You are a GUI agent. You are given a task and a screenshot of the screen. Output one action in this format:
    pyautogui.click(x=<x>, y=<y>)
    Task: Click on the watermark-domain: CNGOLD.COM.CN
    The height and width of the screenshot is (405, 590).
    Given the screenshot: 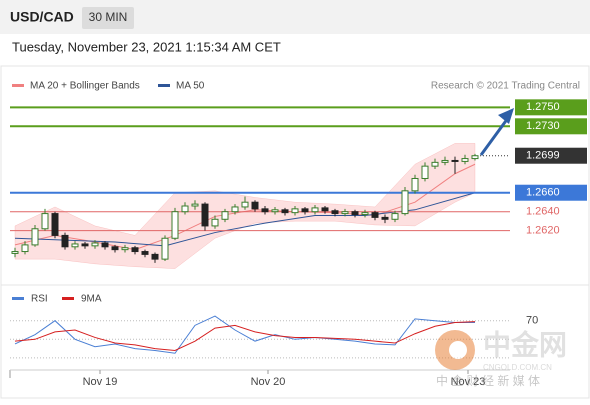 What is the action you would take?
    pyautogui.click(x=517, y=367)
    